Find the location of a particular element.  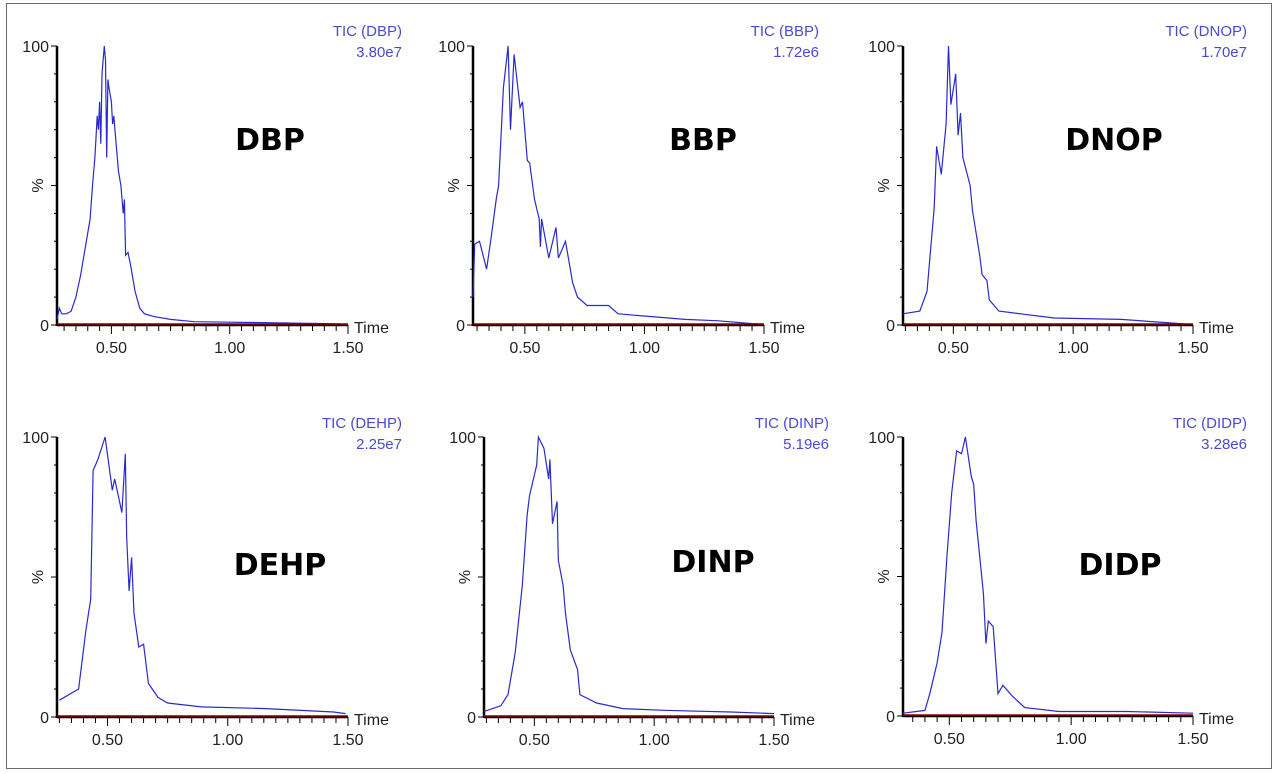

intensity-label: 3.80e7 is located at coordinates (379, 52).